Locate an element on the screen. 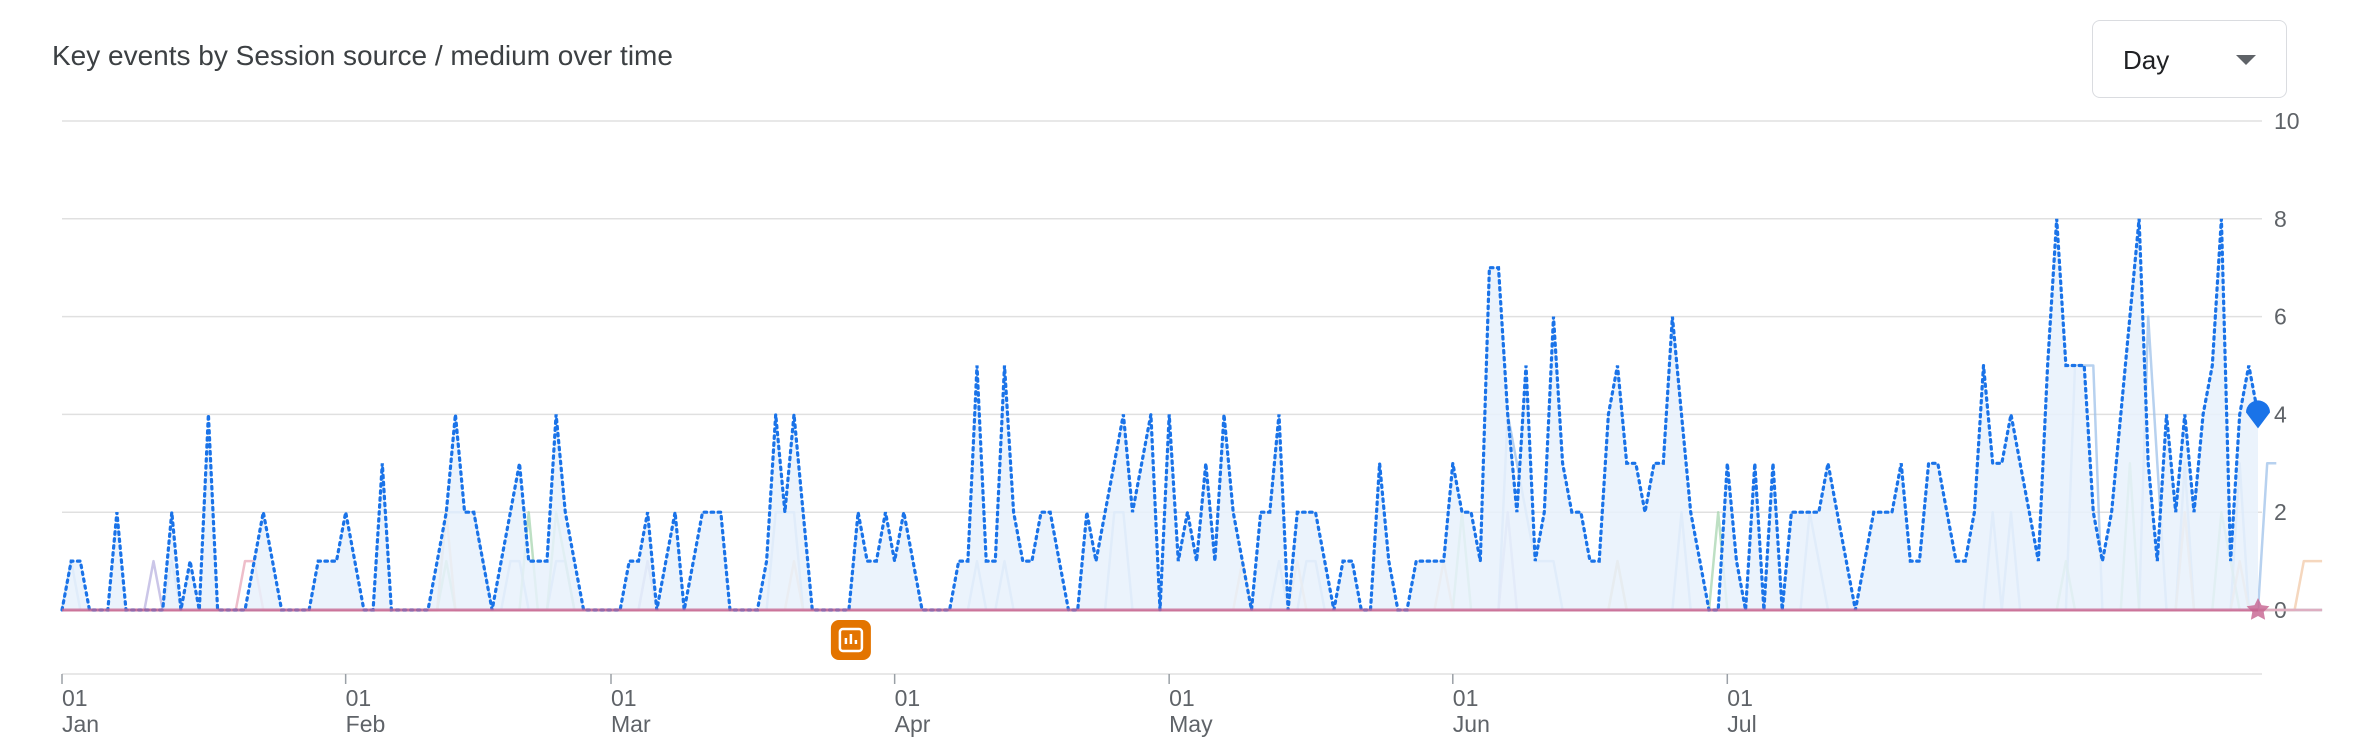  y-tick-label: 10 is located at coordinates (2287, 121).